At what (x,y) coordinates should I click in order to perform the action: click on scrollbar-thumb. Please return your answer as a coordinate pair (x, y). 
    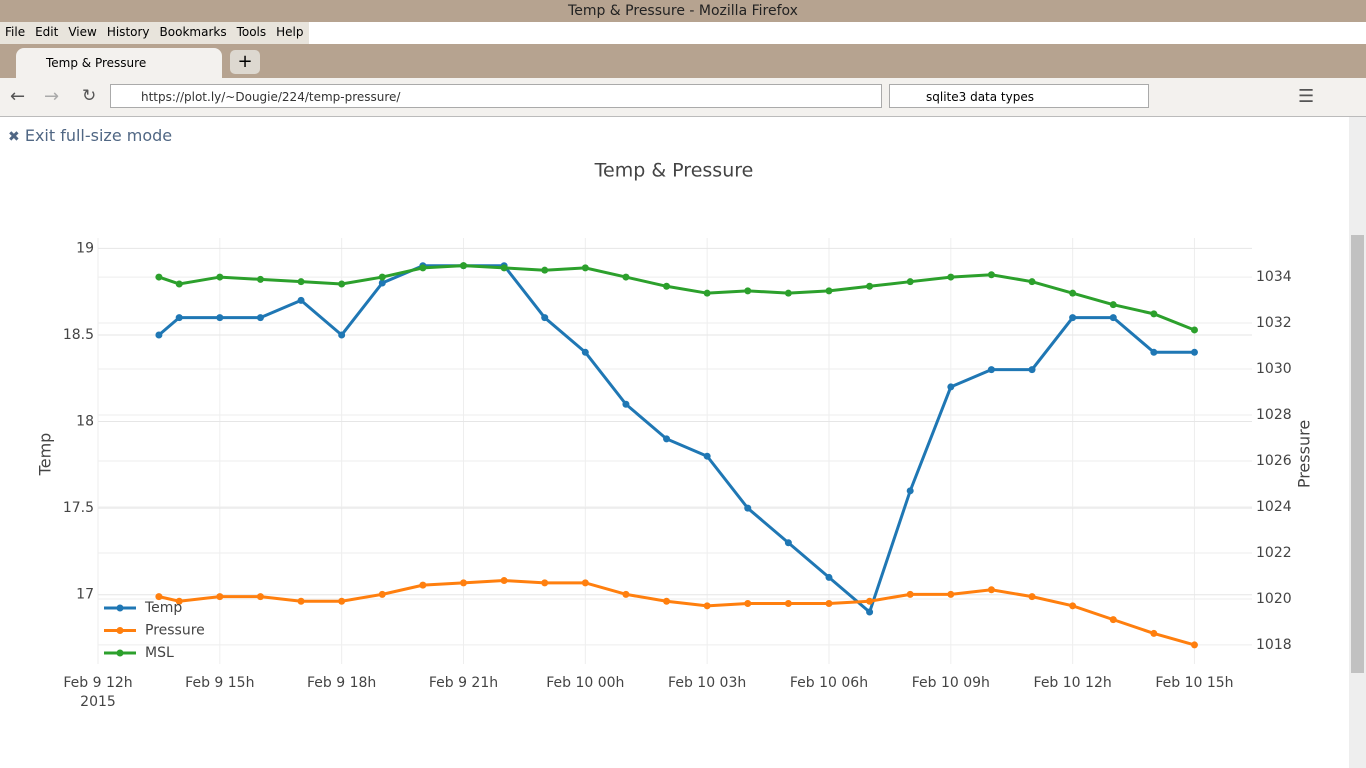
    Looking at the image, I should click on (1357, 454).